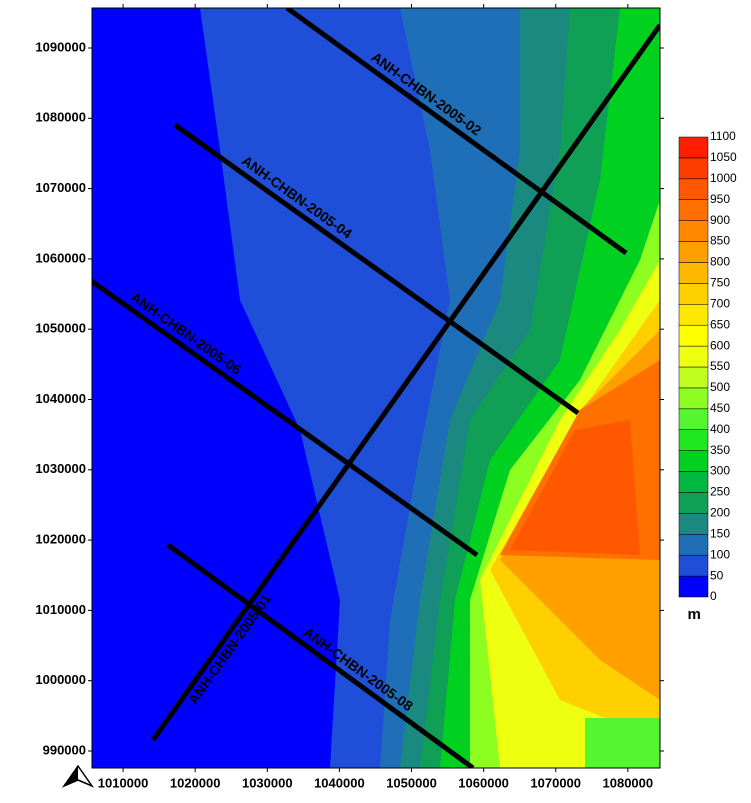 The width and height of the screenshot is (751, 803). Describe the element at coordinates (60, 328) in the screenshot. I see `y-tick-label: 1050000` at that location.